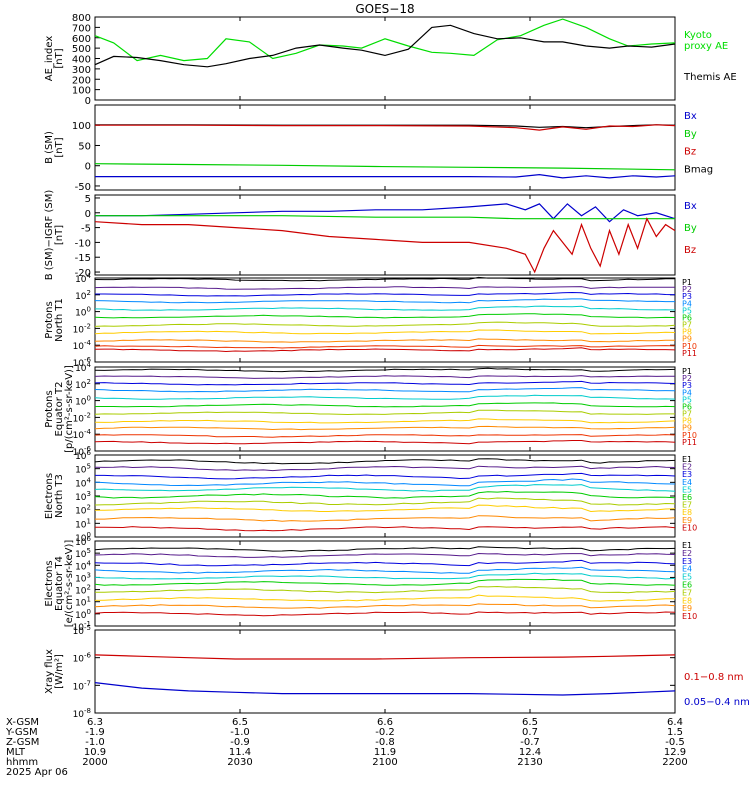 The height and width of the screenshot is (804, 750). Describe the element at coordinates (690, 116) in the screenshot. I see `legend-entry: Bx` at that location.